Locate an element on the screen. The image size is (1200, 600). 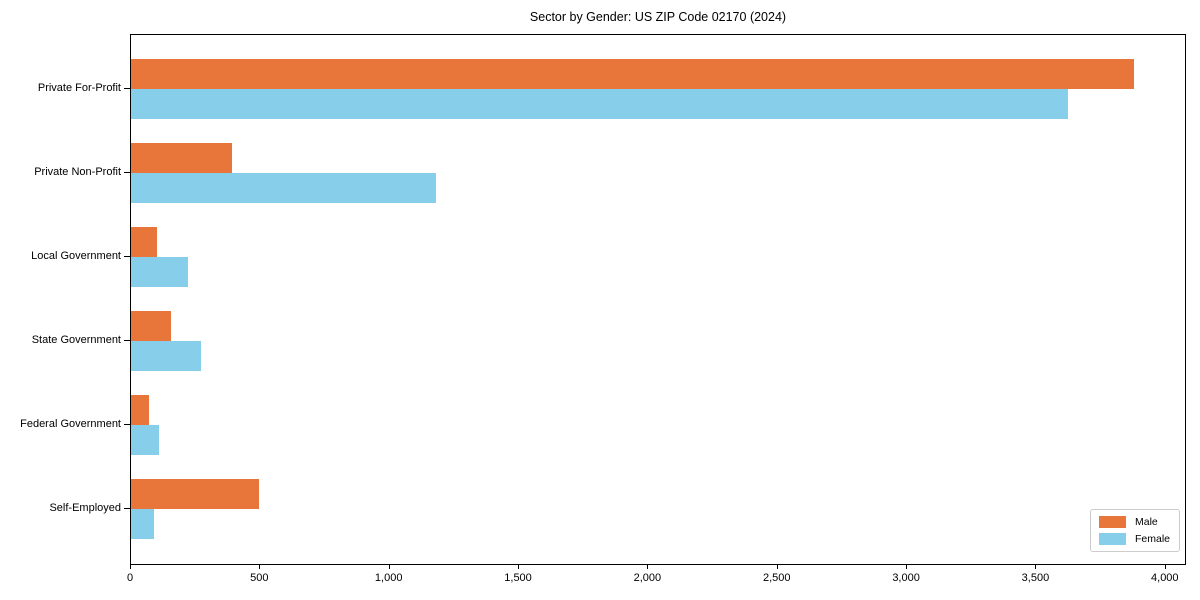
bar-female-state-government is located at coordinates (166, 356).